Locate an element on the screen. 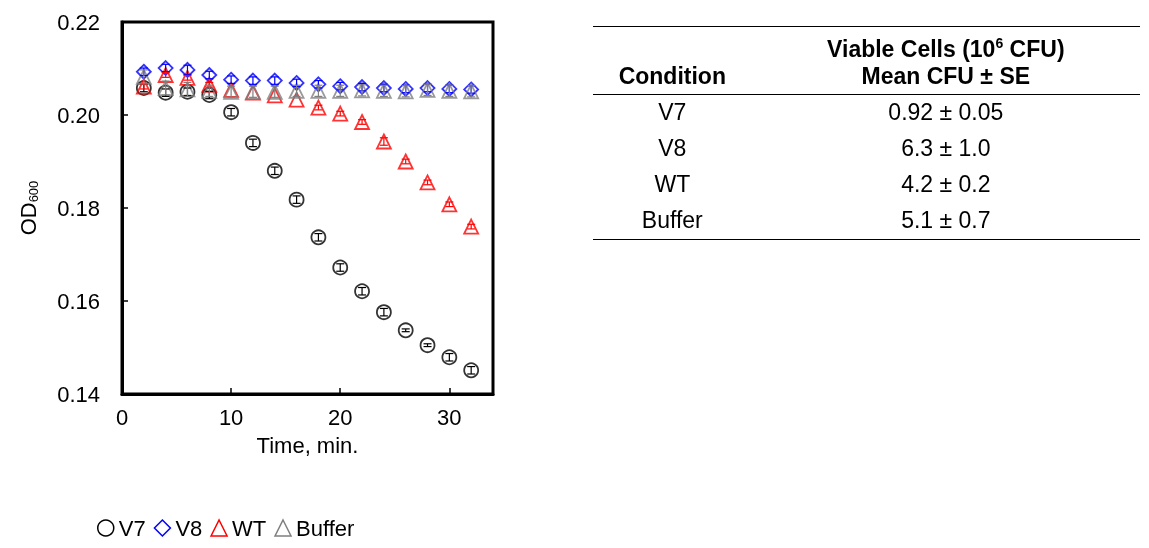 The width and height of the screenshot is (1149, 548). text: Mean CFU ± SE is located at coordinates (946, 75).